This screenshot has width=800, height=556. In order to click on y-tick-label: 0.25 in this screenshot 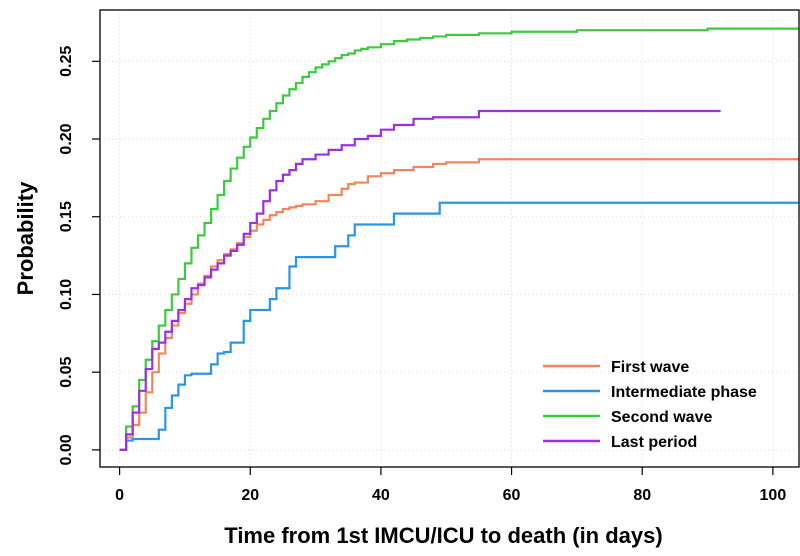, I will do `click(66, 61)`.